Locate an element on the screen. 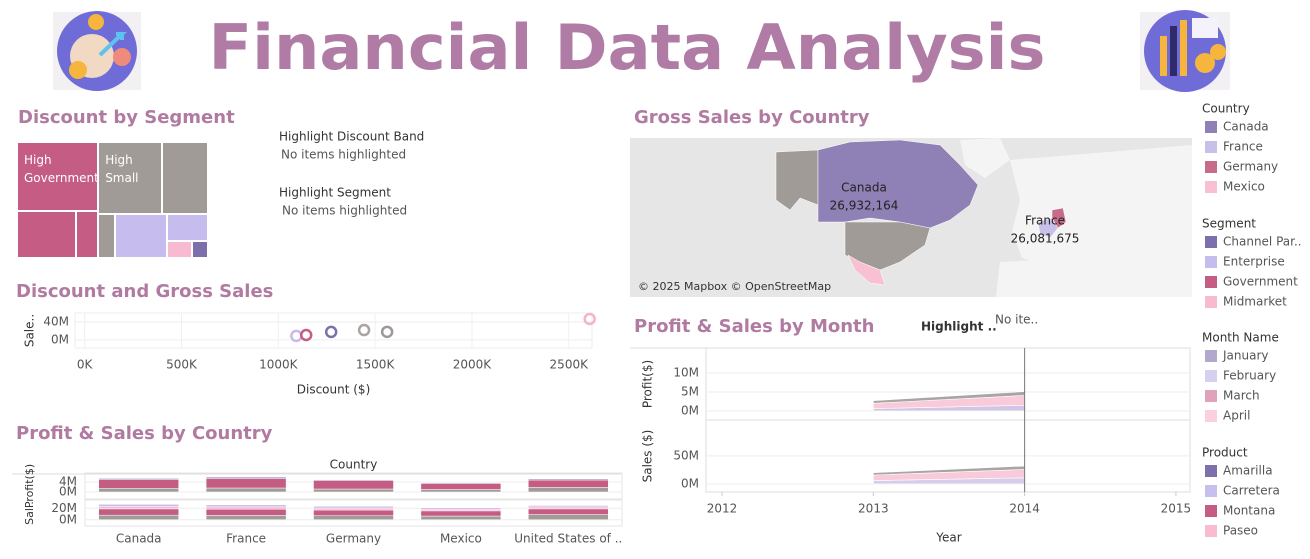 Image resolution: width=1310 pixels, height=559 pixels. legend-label: March is located at coordinates (1241, 396).